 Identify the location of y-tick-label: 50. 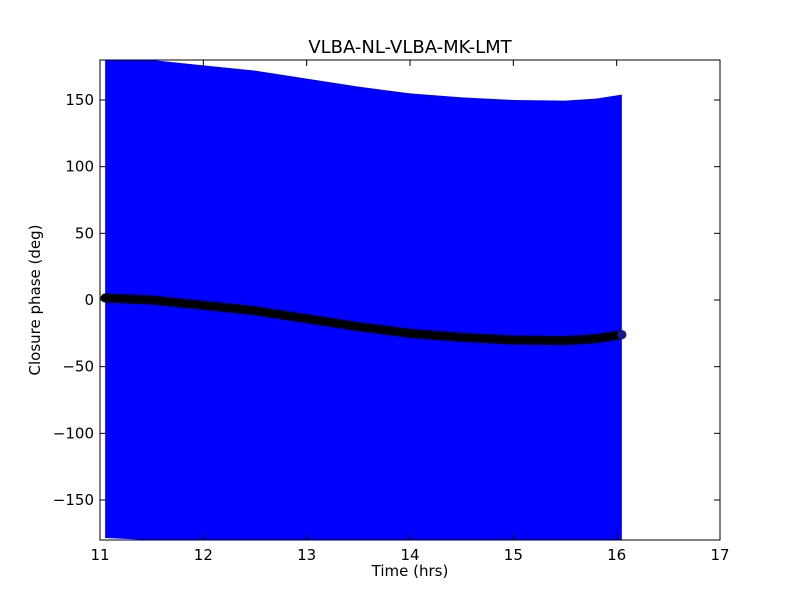
(84, 233).